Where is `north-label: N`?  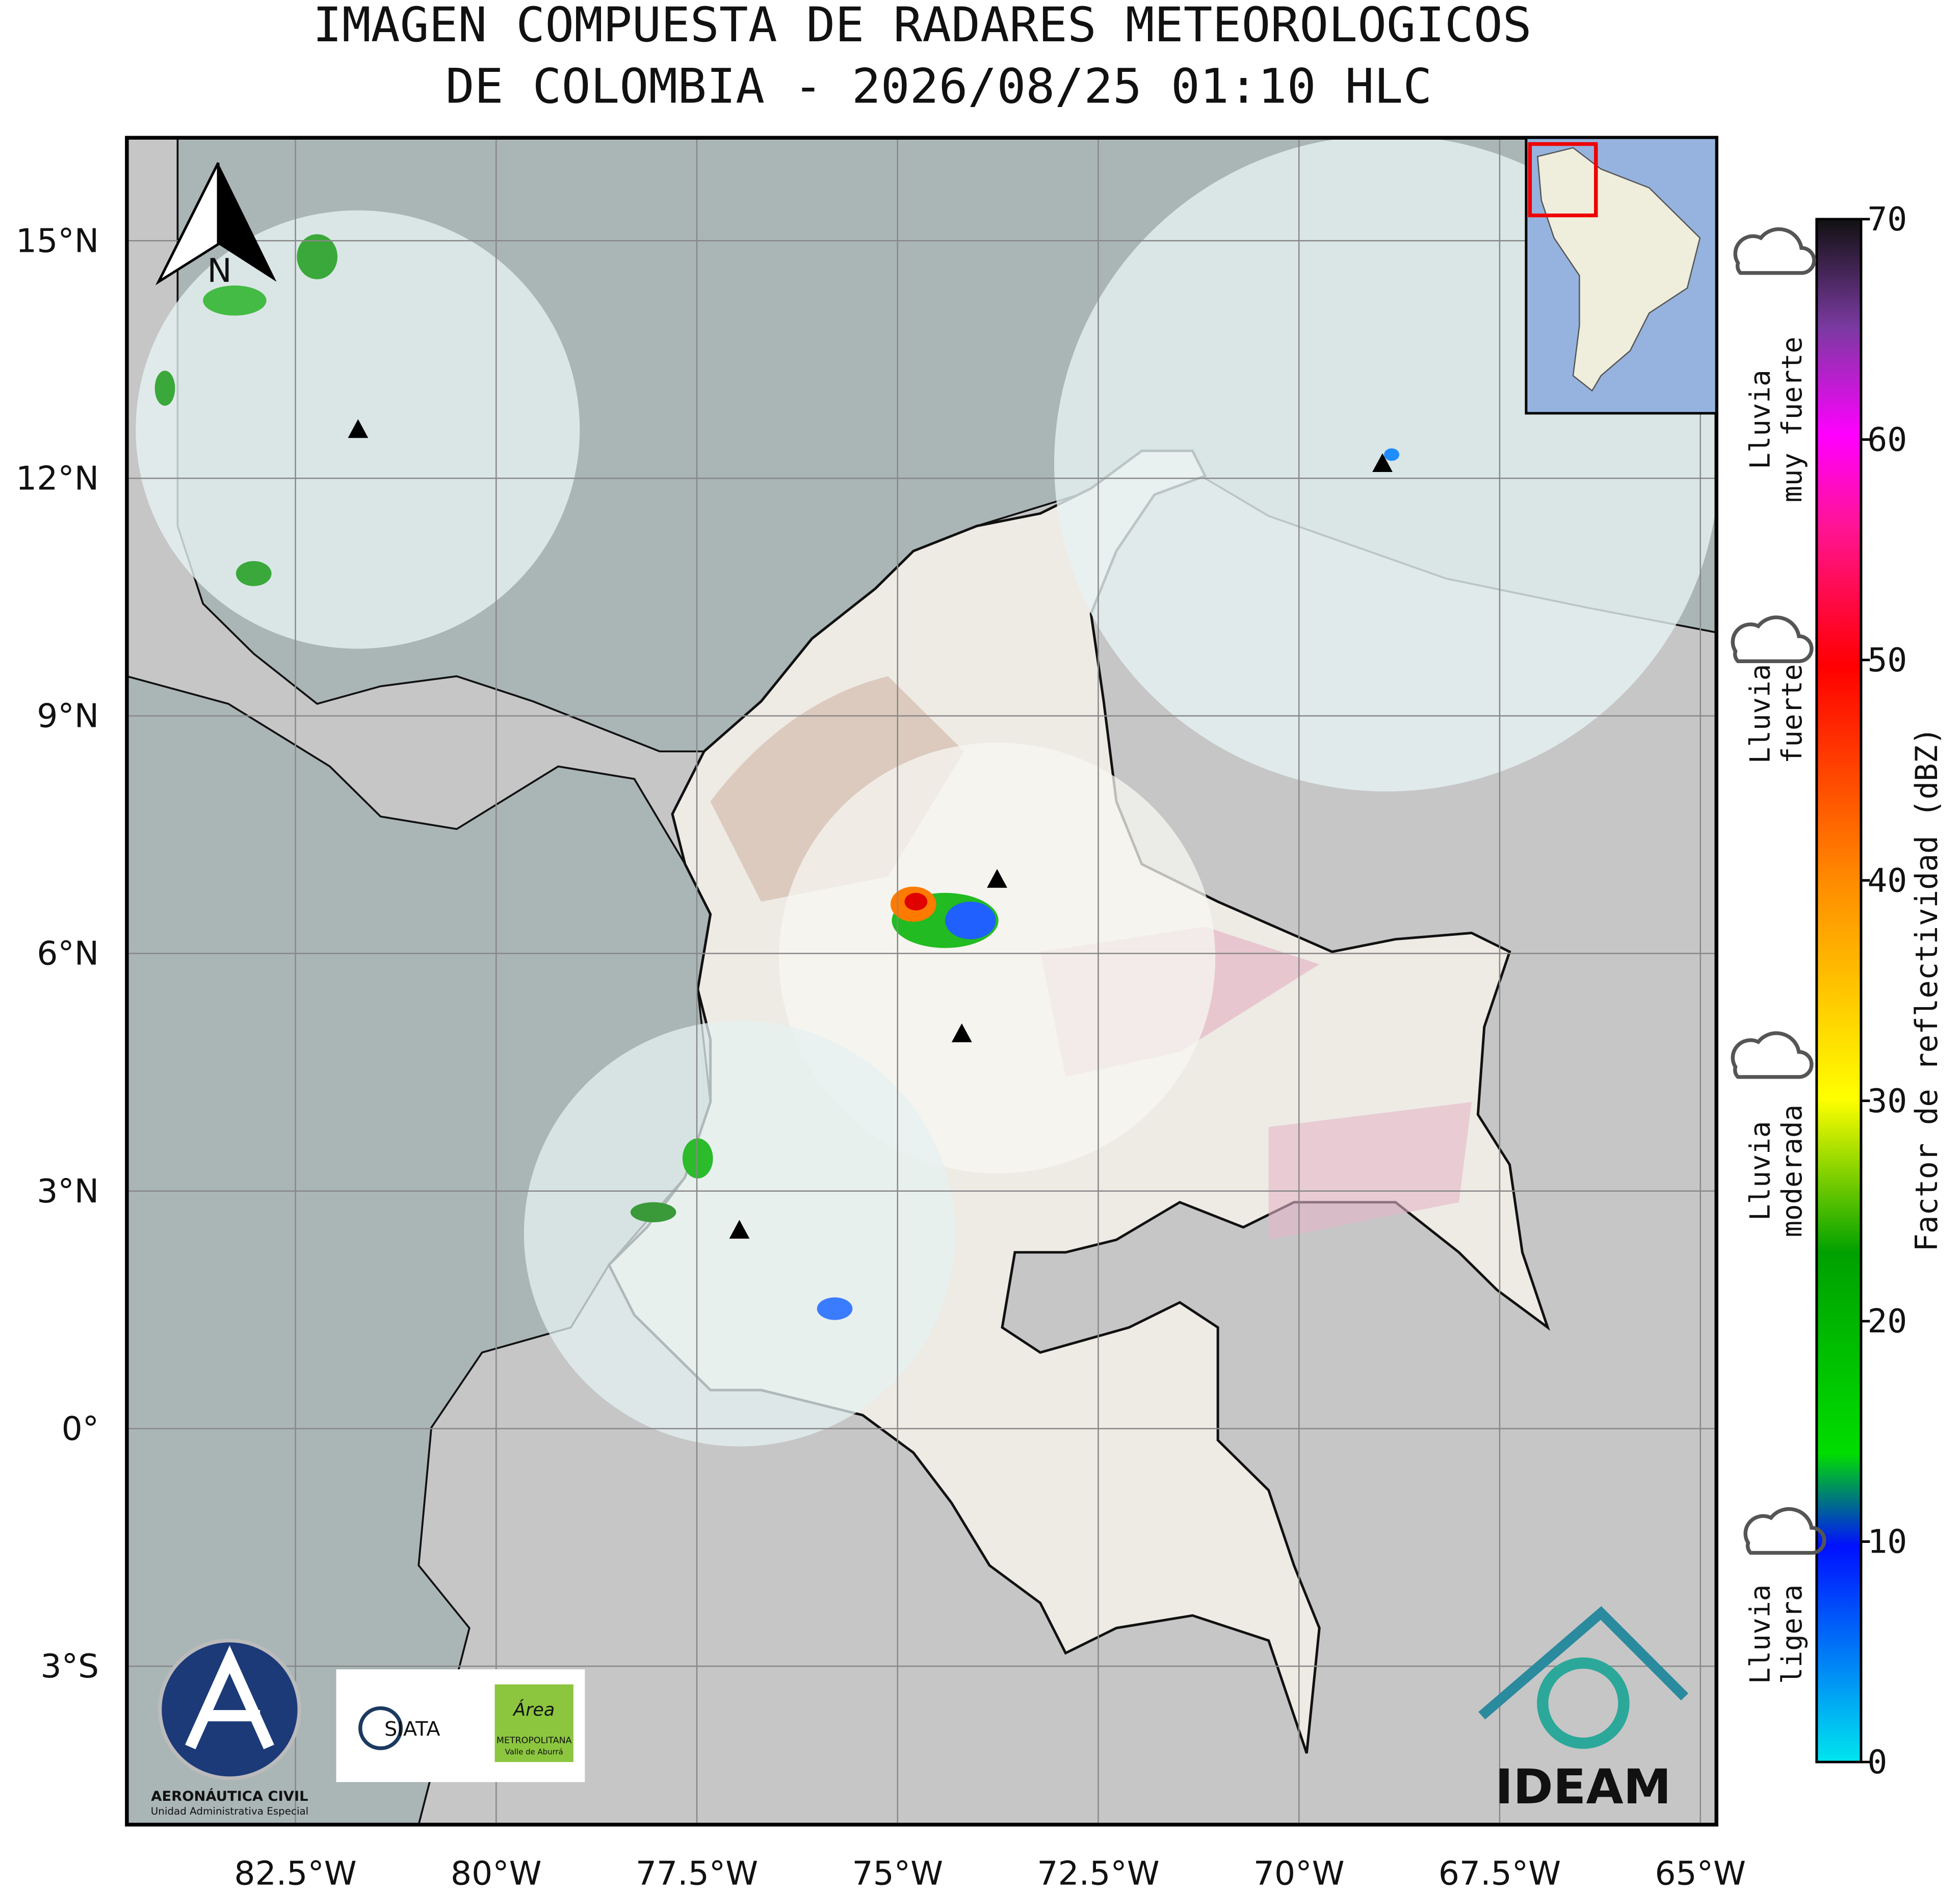
north-label: N is located at coordinates (219, 271).